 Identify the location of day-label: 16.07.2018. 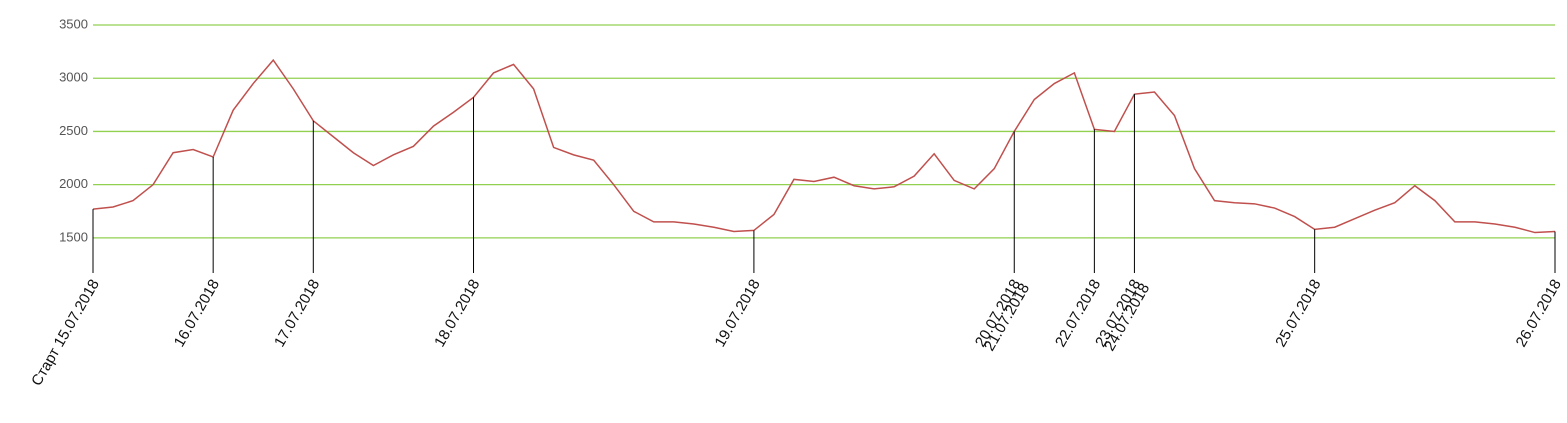
(197, 313).